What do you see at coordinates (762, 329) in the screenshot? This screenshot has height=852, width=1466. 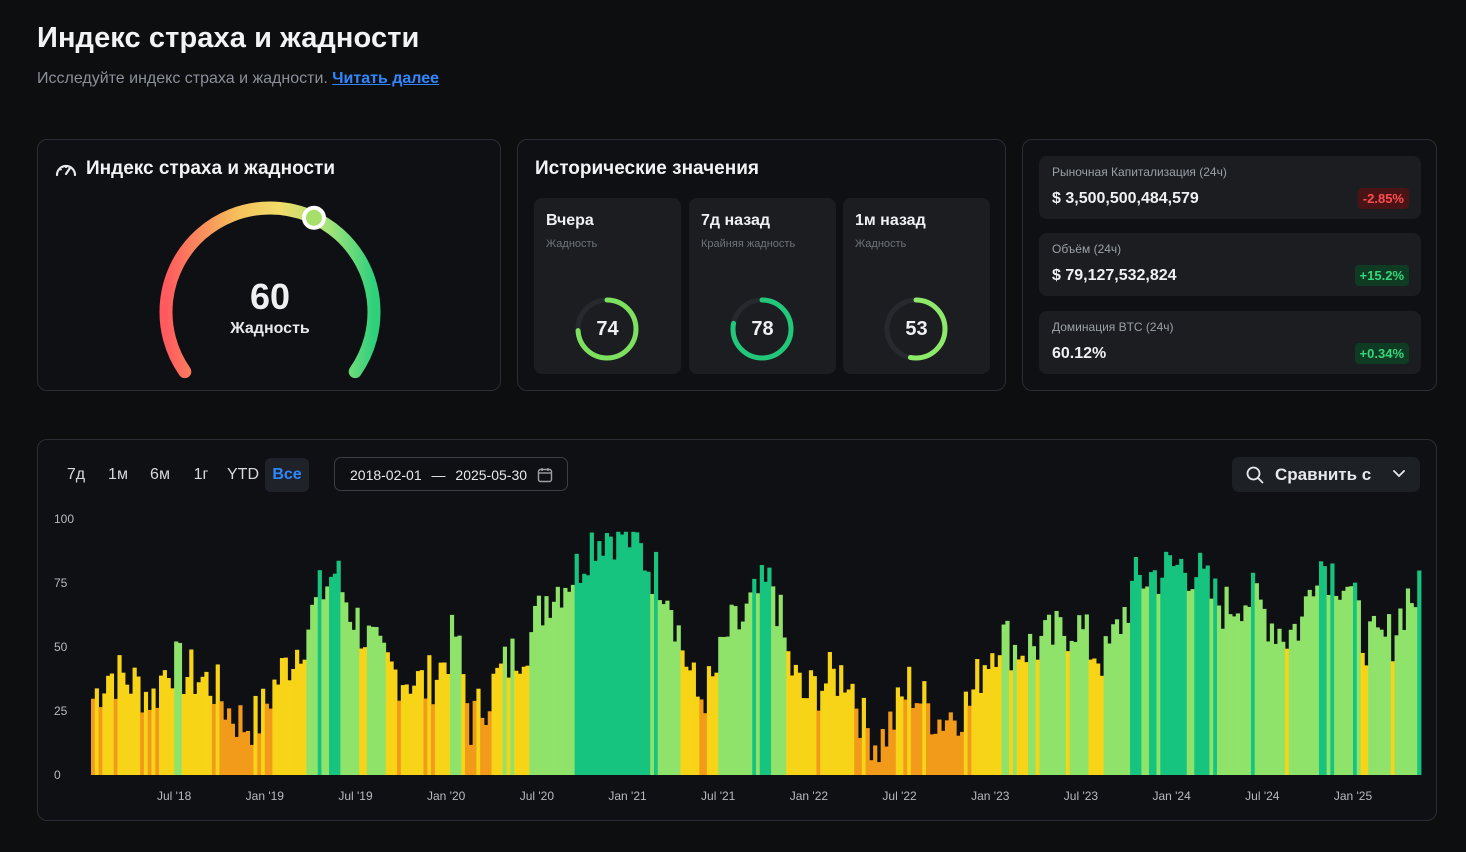 I see `historical-item-value: 78` at bounding box center [762, 329].